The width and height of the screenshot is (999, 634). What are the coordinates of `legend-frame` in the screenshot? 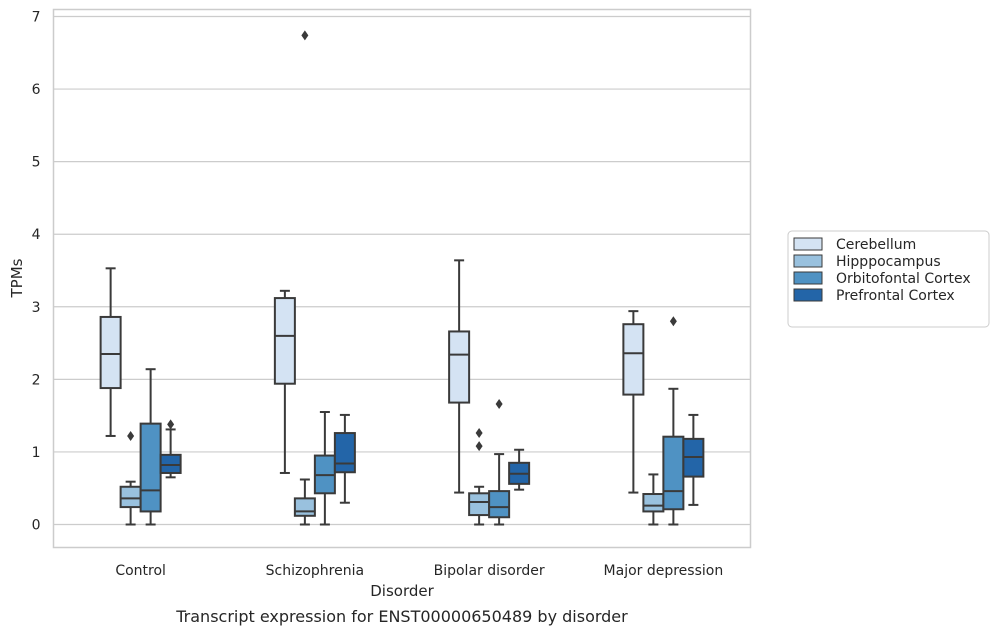 It's located at (888, 279).